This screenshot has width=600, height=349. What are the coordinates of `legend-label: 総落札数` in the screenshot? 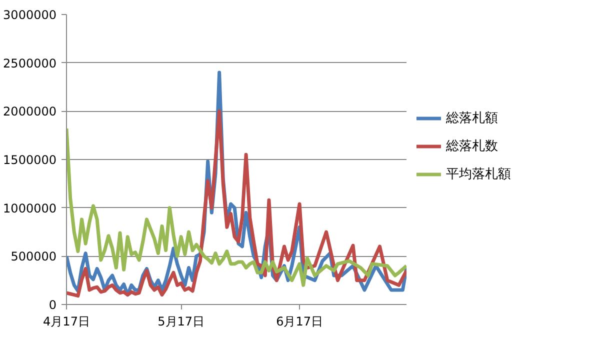 It's located at (472, 146).